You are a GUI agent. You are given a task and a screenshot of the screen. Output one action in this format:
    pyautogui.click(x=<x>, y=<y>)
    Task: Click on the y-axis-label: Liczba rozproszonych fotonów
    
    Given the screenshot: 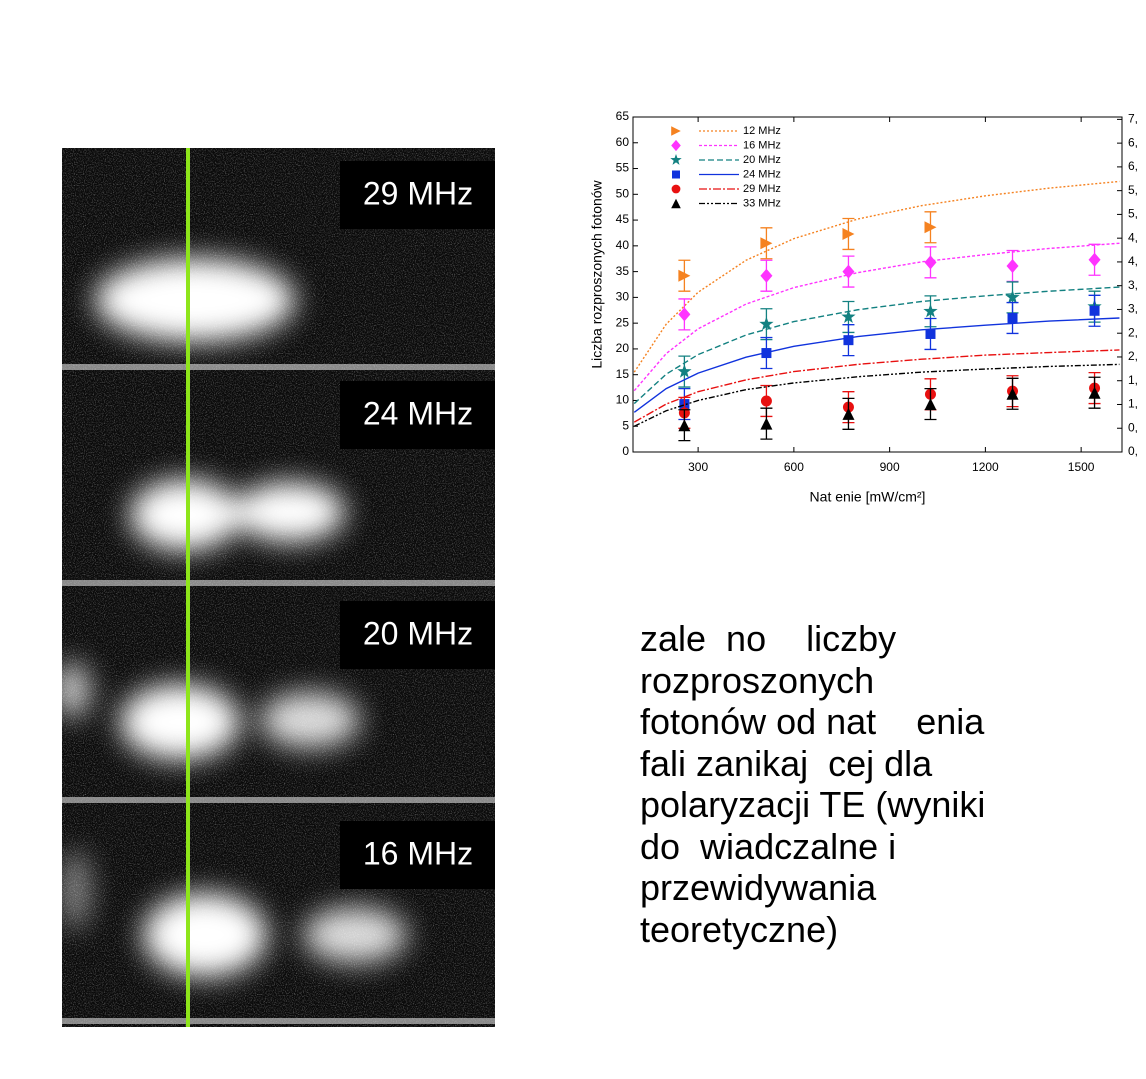 What is the action you would take?
    pyautogui.click(x=597, y=273)
    